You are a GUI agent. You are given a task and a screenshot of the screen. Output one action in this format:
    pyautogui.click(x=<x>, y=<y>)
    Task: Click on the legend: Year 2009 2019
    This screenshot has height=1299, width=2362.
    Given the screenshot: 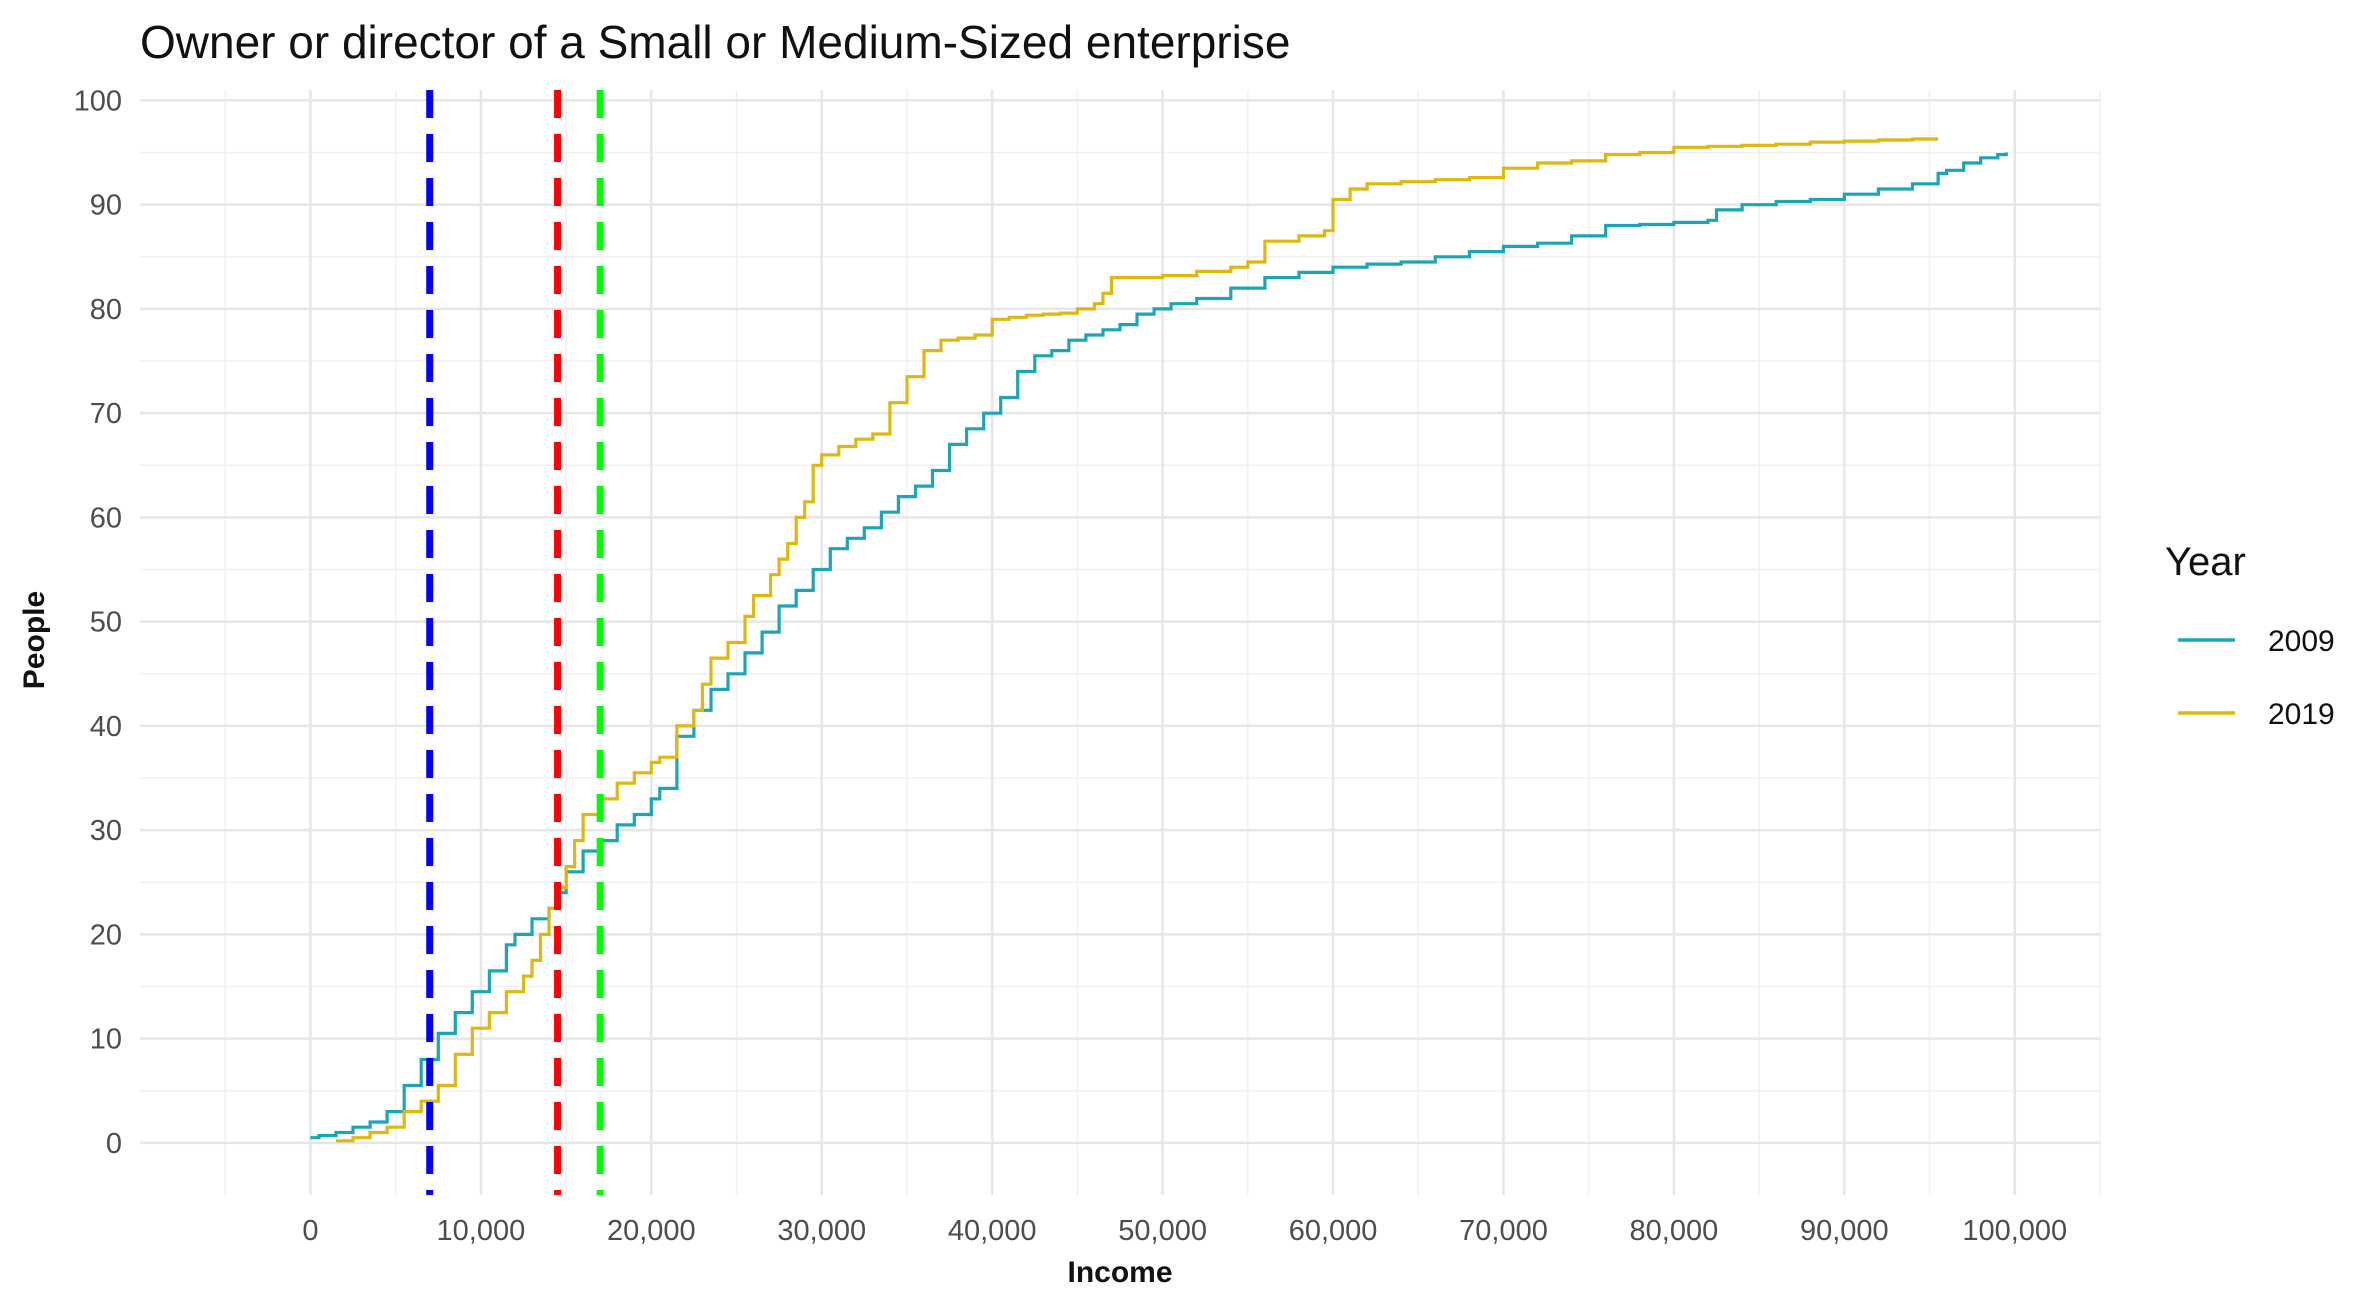 What is the action you would take?
    pyautogui.click(x=2250, y=635)
    